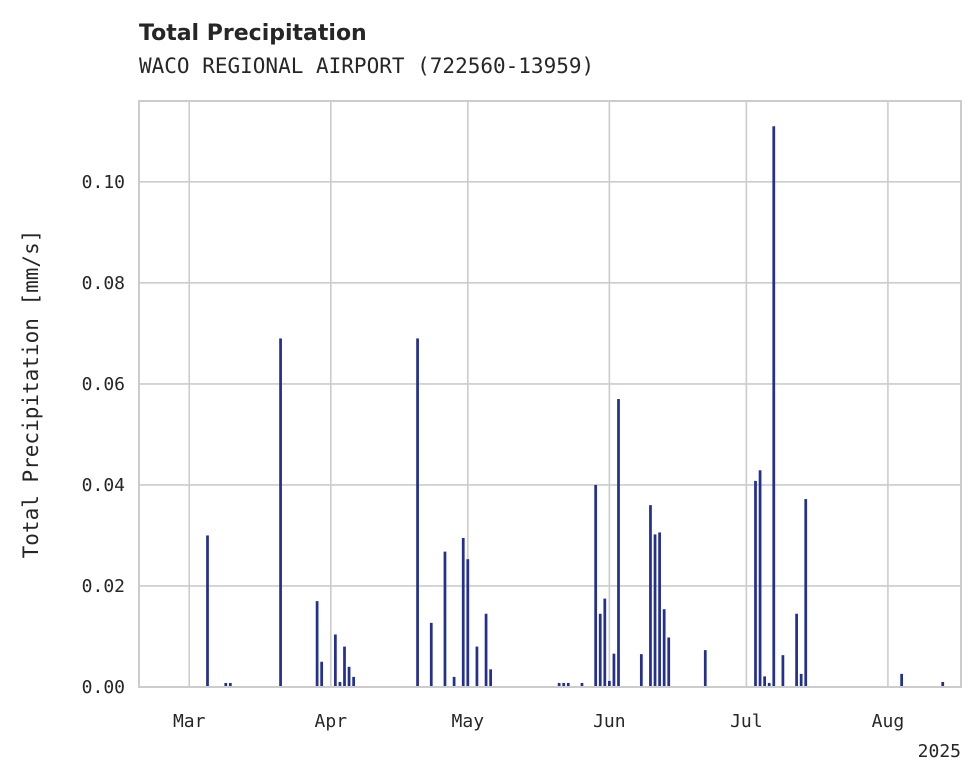 The width and height of the screenshot is (980, 783). I want to click on chart-title: Total Precipitation, so click(253, 33).